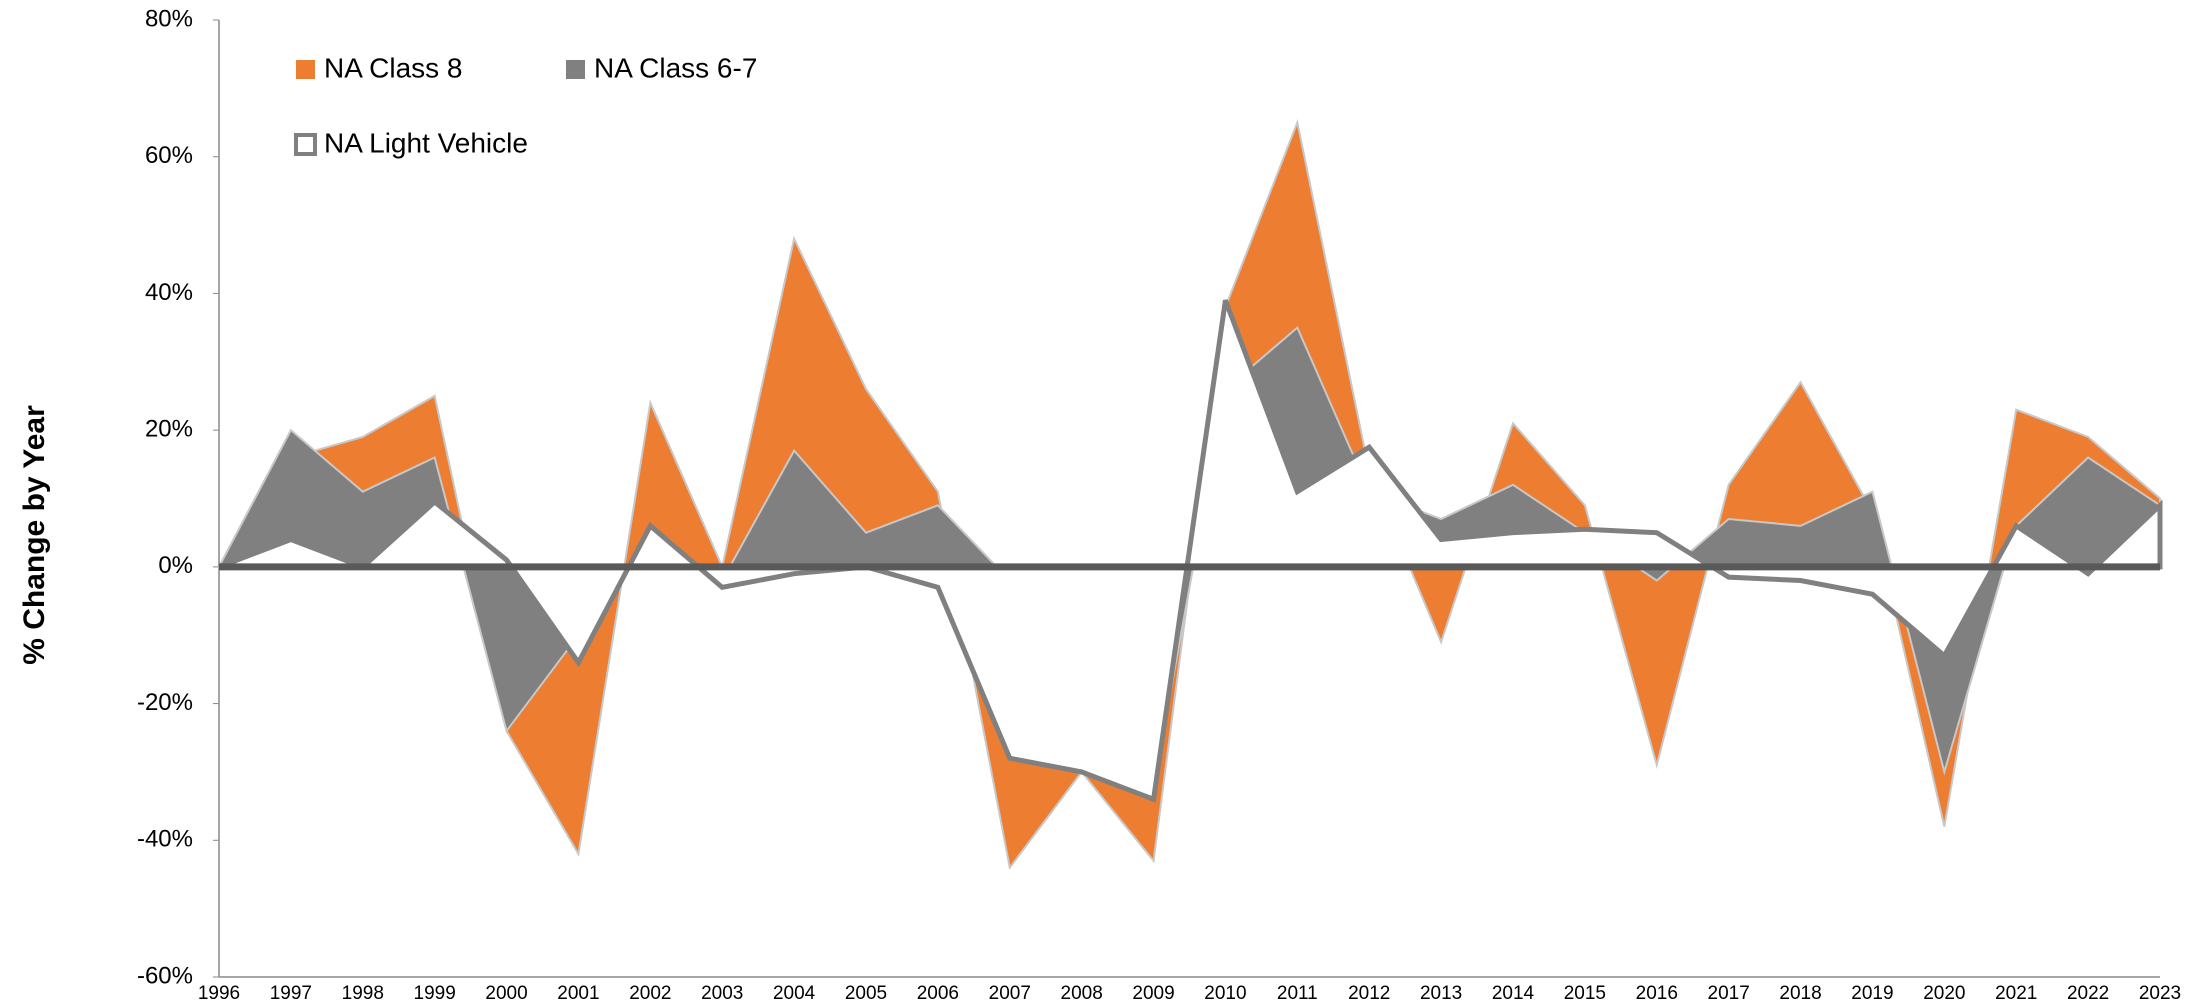  What do you see at coordinates (175, 565) in the screenshot?
I see `y-tick-label: 0%` at bounding box center [175, 565].